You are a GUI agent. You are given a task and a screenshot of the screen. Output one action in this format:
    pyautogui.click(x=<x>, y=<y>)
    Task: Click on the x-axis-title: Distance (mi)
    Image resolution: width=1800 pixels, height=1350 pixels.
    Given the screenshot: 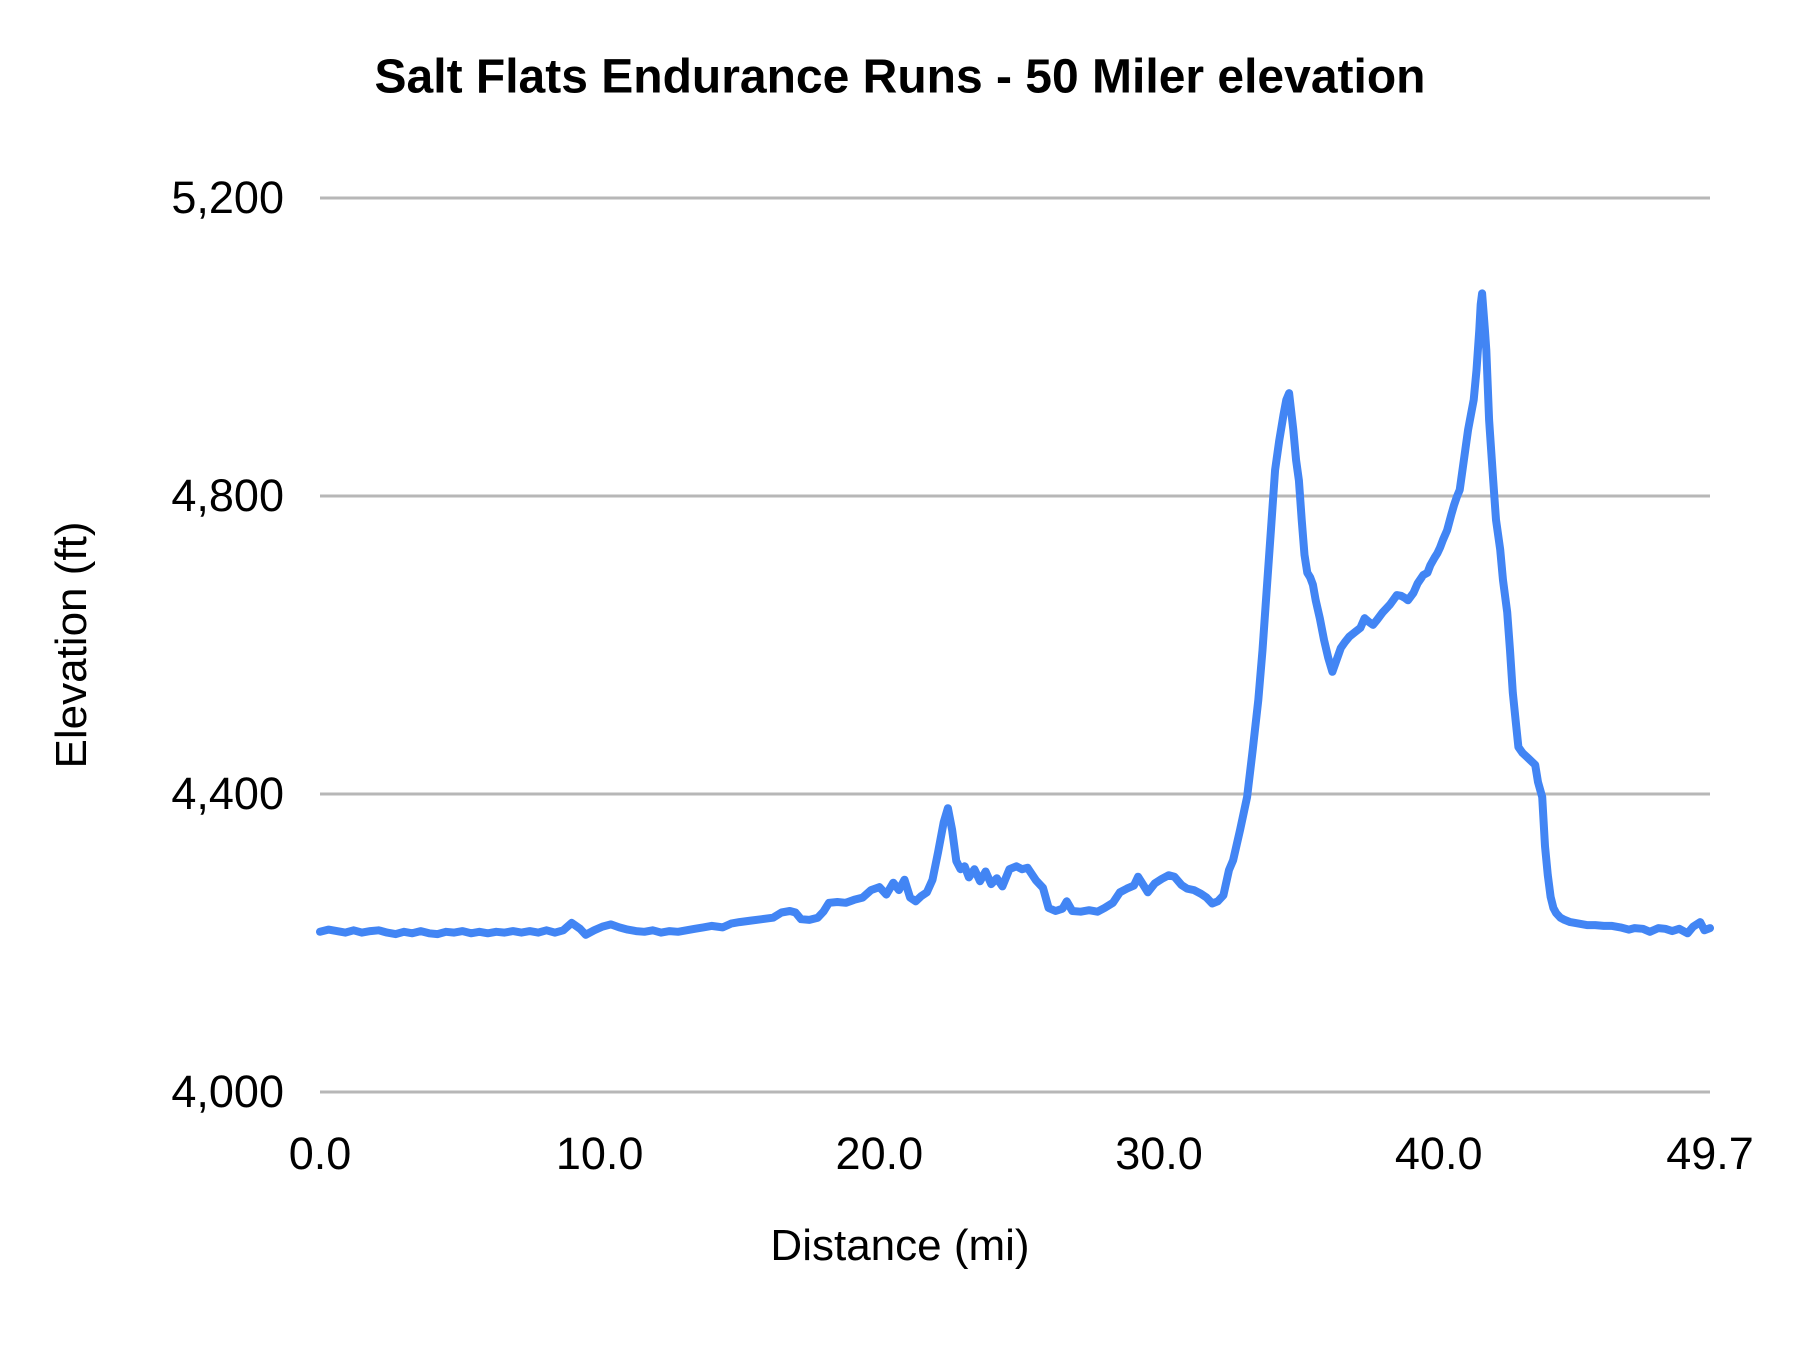 What is the action you would take?
    pyautogui.click(x=900, y=1245)
    